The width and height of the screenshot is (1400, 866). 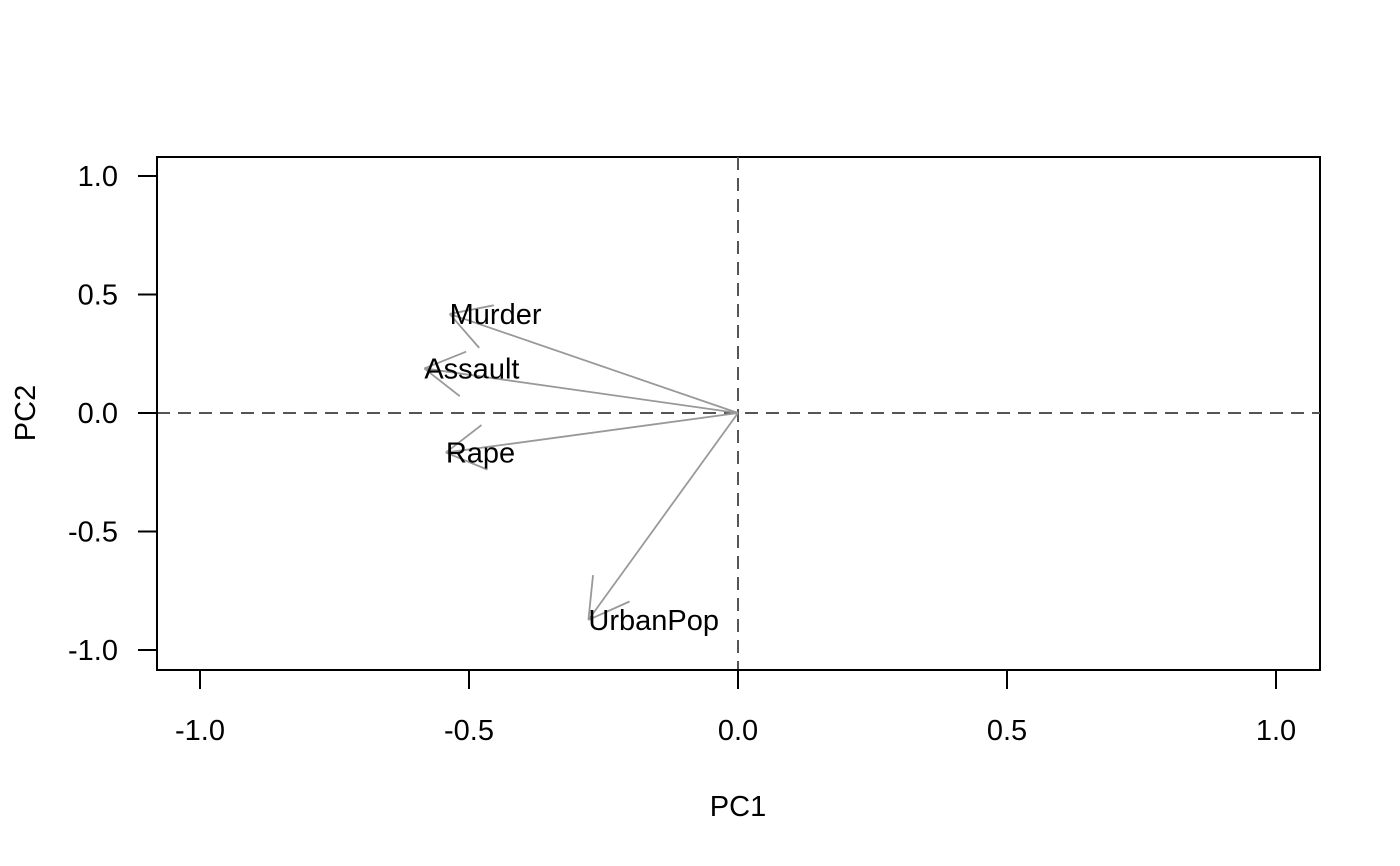 I want to click on loading-vectors: Murder Assault Rape UrbanPop, so click(x=581, y=468).